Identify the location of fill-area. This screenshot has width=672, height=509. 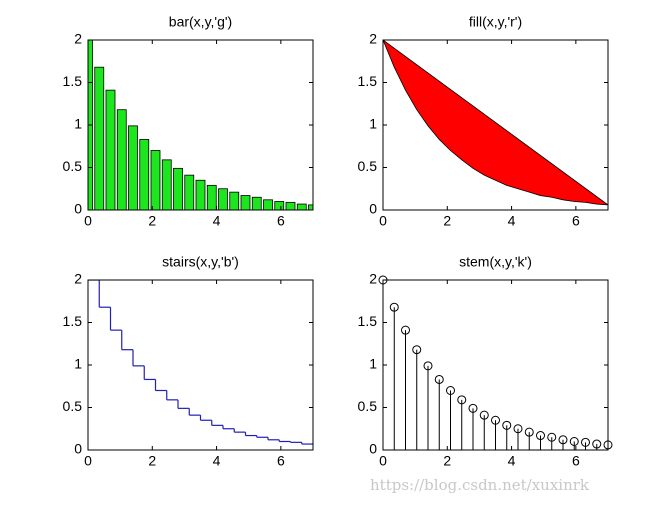
(495, 123).